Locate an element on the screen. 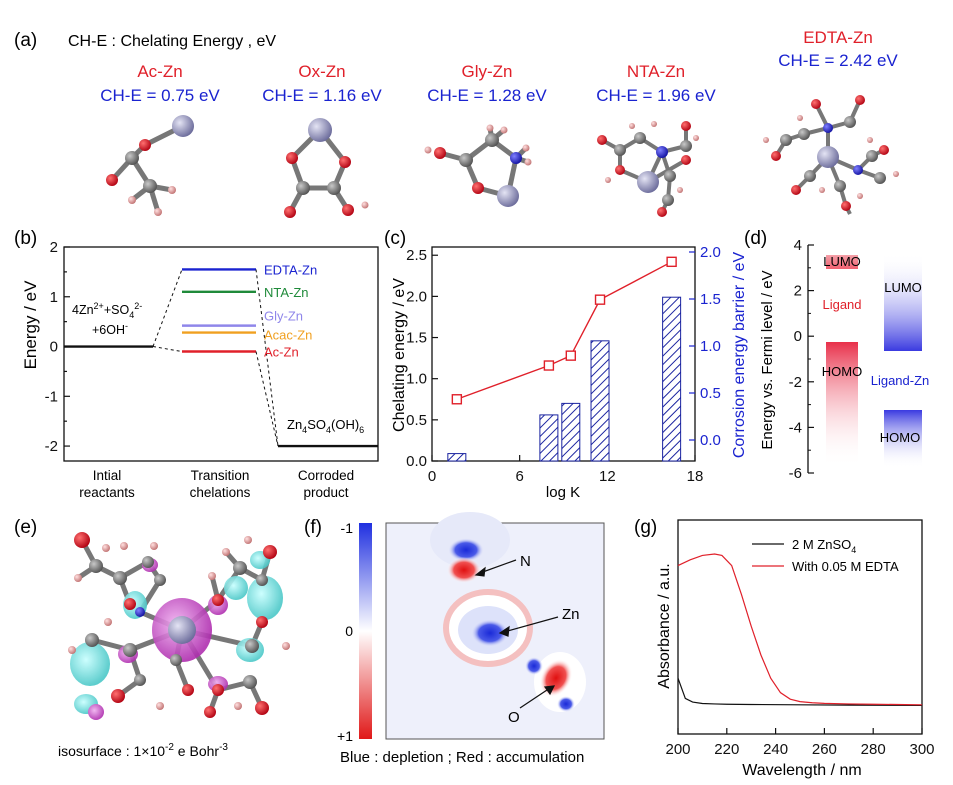 This screenshot has width=953, height=785. panel-g-ylabel: Absorbance / a.u. is located at coordinates (664, 625).